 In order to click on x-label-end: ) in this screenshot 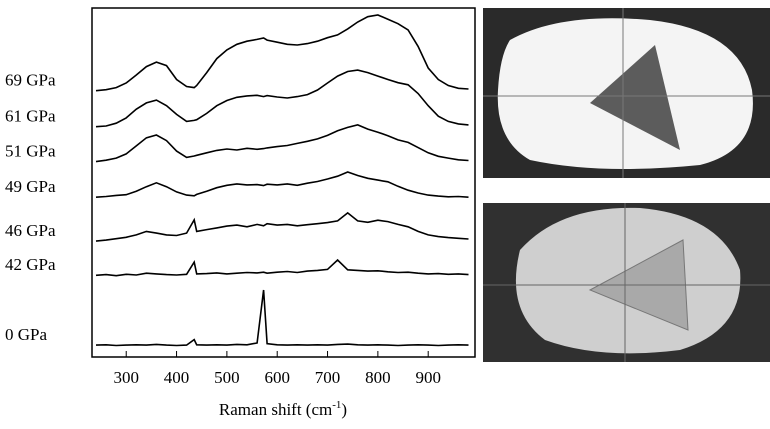, I will do `click(344, 409)`.